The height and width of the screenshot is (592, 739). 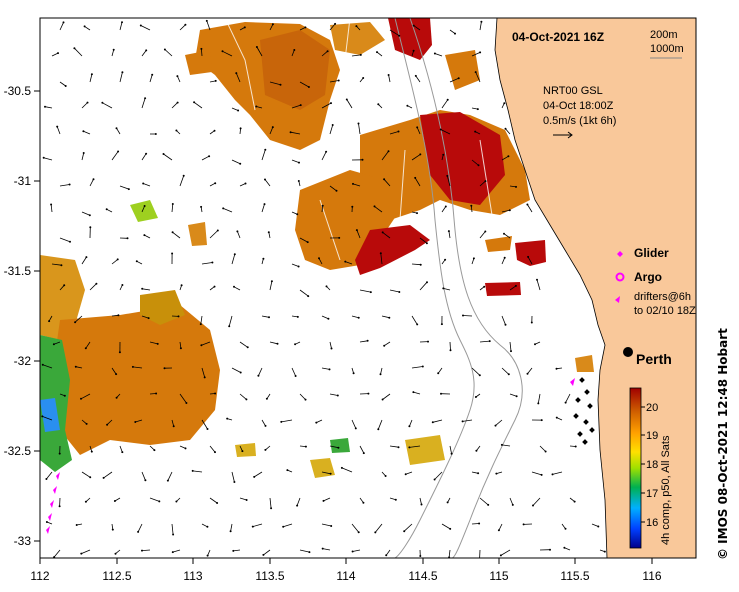 What do you see at coordinates (662, 297) in the screenshot?
I see `legend-drifters-1: drifters@6h` at bounding box center [662, 297].